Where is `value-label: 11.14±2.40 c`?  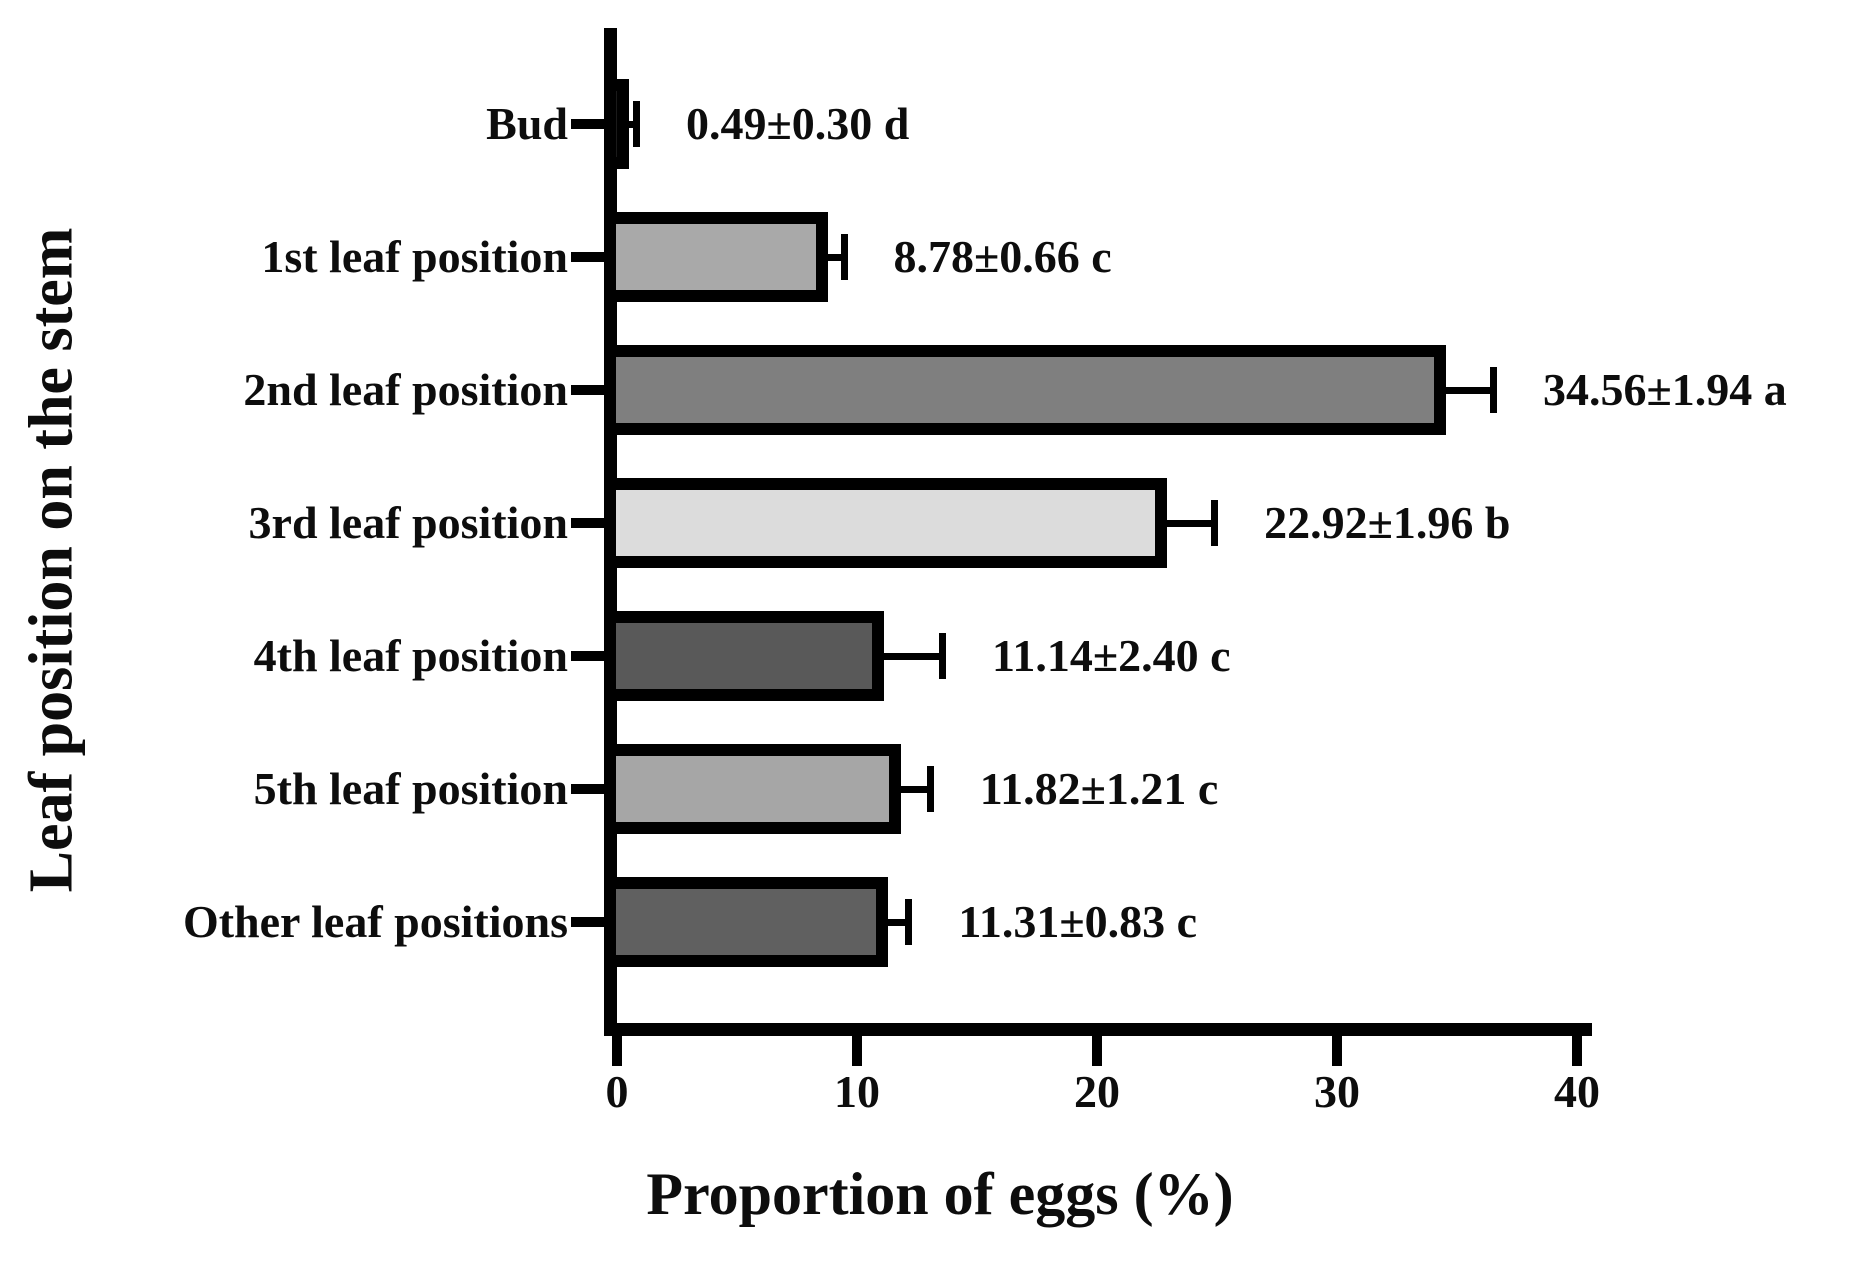 value-label: 11.14±2.40 c is located at coordinates (1111, 655).